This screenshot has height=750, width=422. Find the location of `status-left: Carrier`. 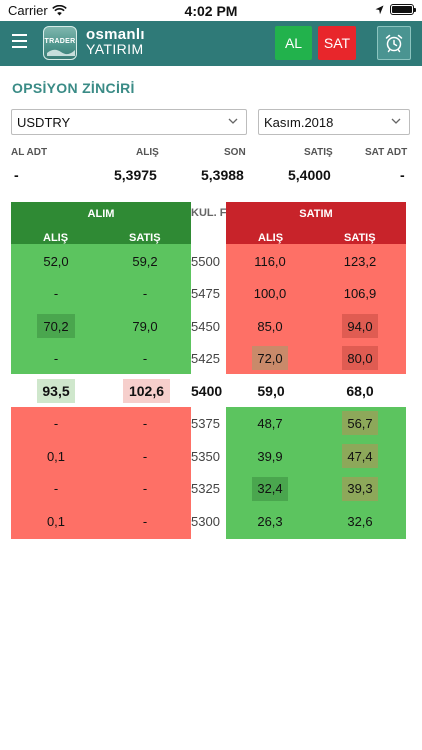

status-left: Carrier is located at coordinates (37, 10).